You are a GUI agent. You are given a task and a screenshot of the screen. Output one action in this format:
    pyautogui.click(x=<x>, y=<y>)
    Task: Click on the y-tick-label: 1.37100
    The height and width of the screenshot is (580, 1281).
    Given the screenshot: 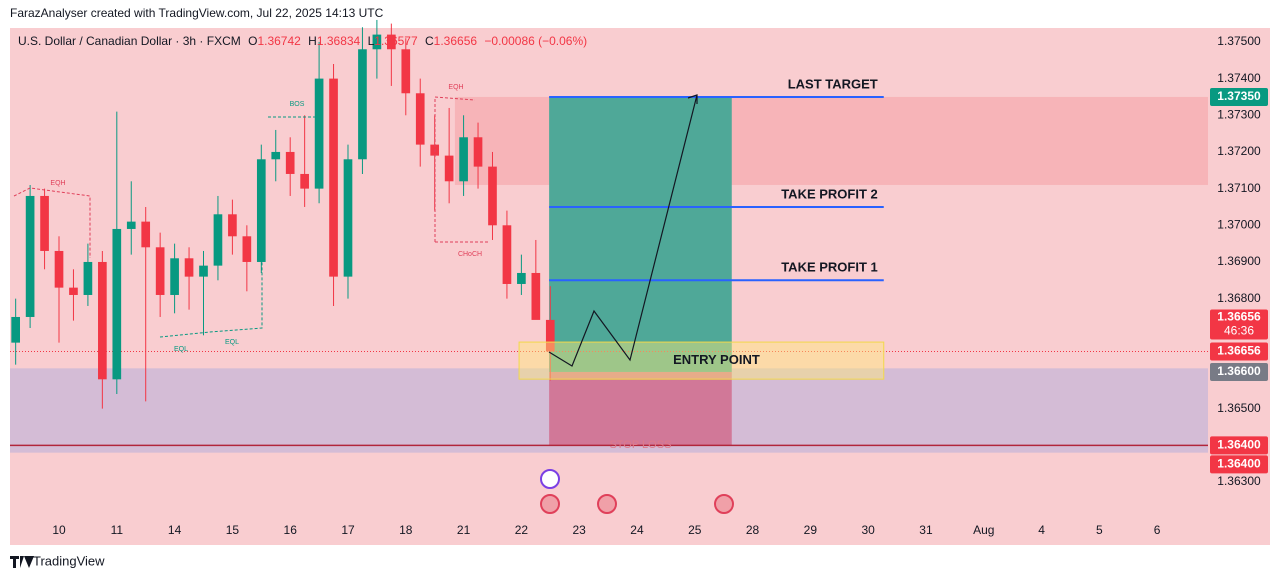 What is the action you would take?
    pyautogui.click(x=1239, y=188)
    